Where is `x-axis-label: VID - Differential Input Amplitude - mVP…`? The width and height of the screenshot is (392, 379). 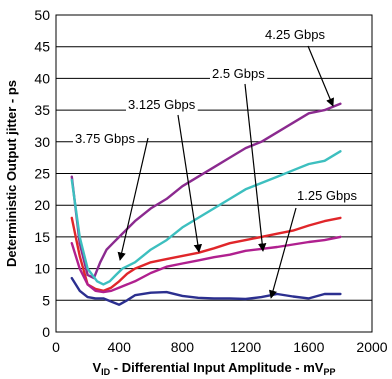
x-axis-label: VID - Differential Input Amplitude - mVP… is located at coordinates (214, 368).